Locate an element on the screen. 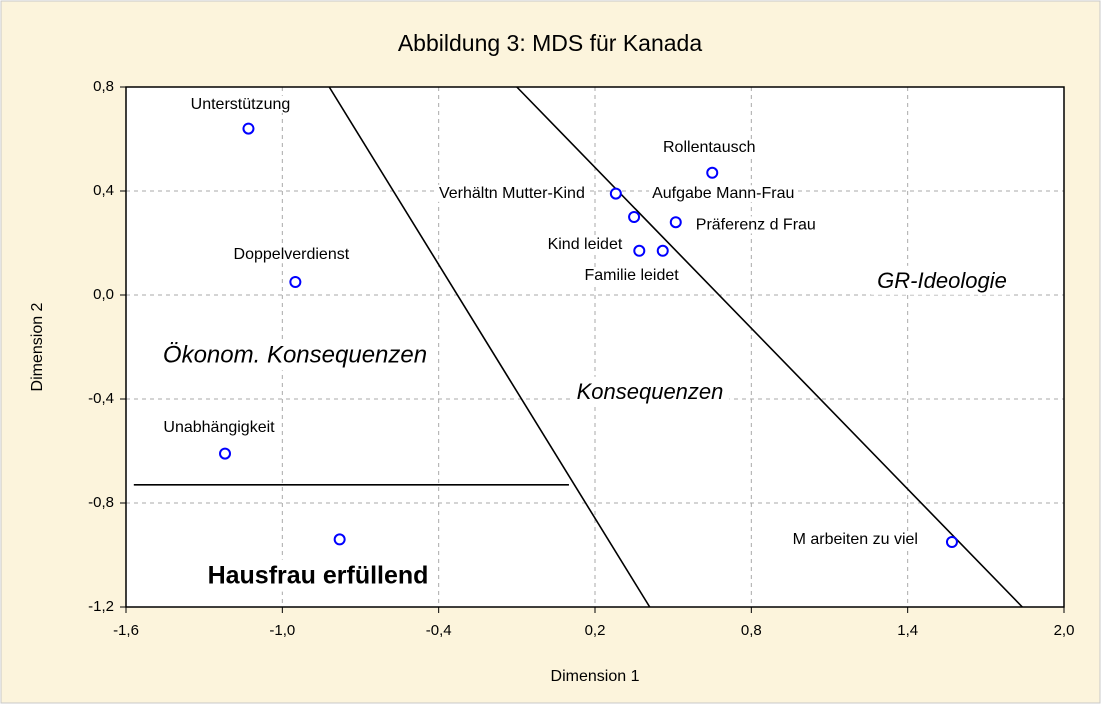 This screenshot has height=709, width=1101. x-tick-label: 0,8 is located at coordinates (751, 630).